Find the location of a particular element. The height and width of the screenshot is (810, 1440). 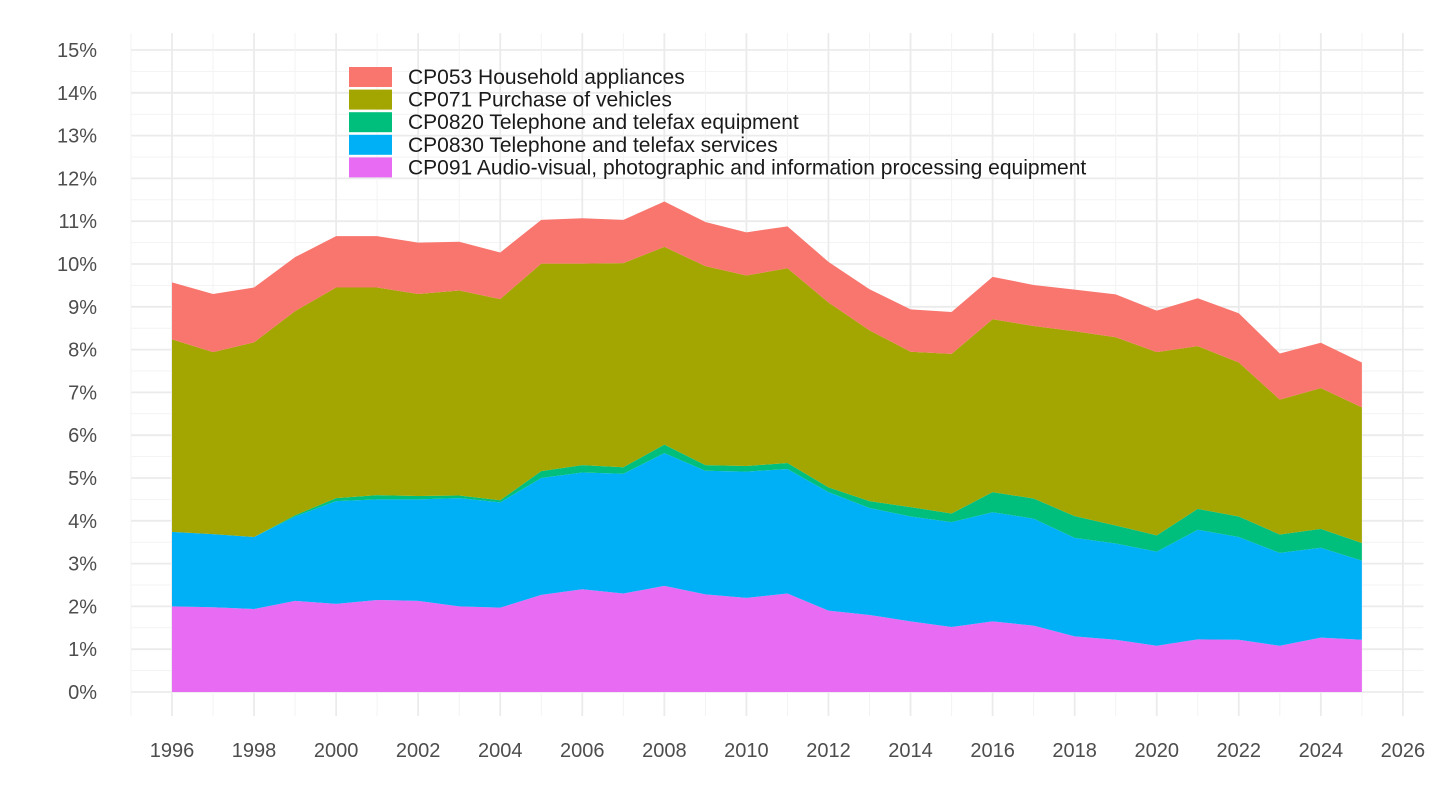

x-tick-label: 2010 is located at coordinates (746, 751).